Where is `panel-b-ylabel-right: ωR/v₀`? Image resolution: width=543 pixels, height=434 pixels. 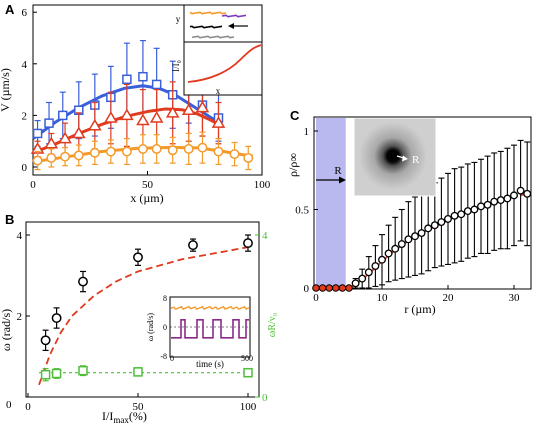
panel-b-ylabel-right: ωR/v₀ is located at coordinates (272, 324).